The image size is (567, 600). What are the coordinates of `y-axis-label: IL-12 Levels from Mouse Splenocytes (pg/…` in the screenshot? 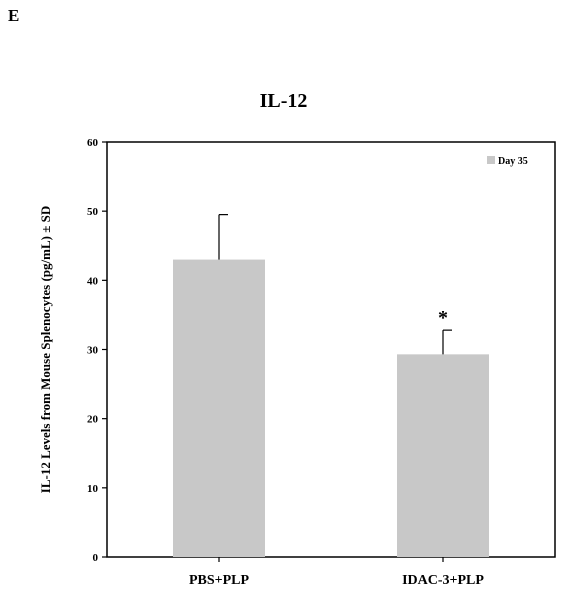 It's located at (45, 349).